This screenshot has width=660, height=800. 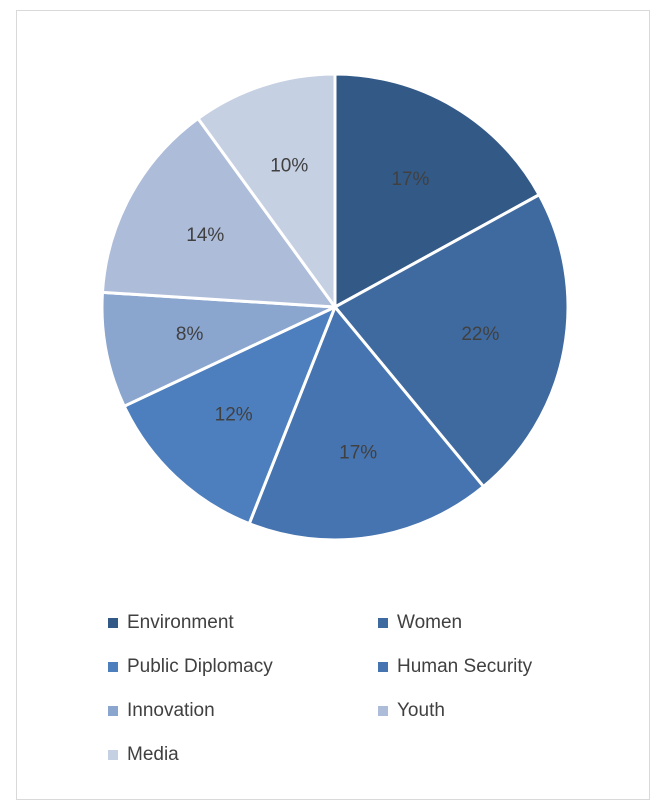 What do you see at coordinates (437, 190) in the screenshot?
I see `pie-slice-environment` at bounding box center [437, 190].